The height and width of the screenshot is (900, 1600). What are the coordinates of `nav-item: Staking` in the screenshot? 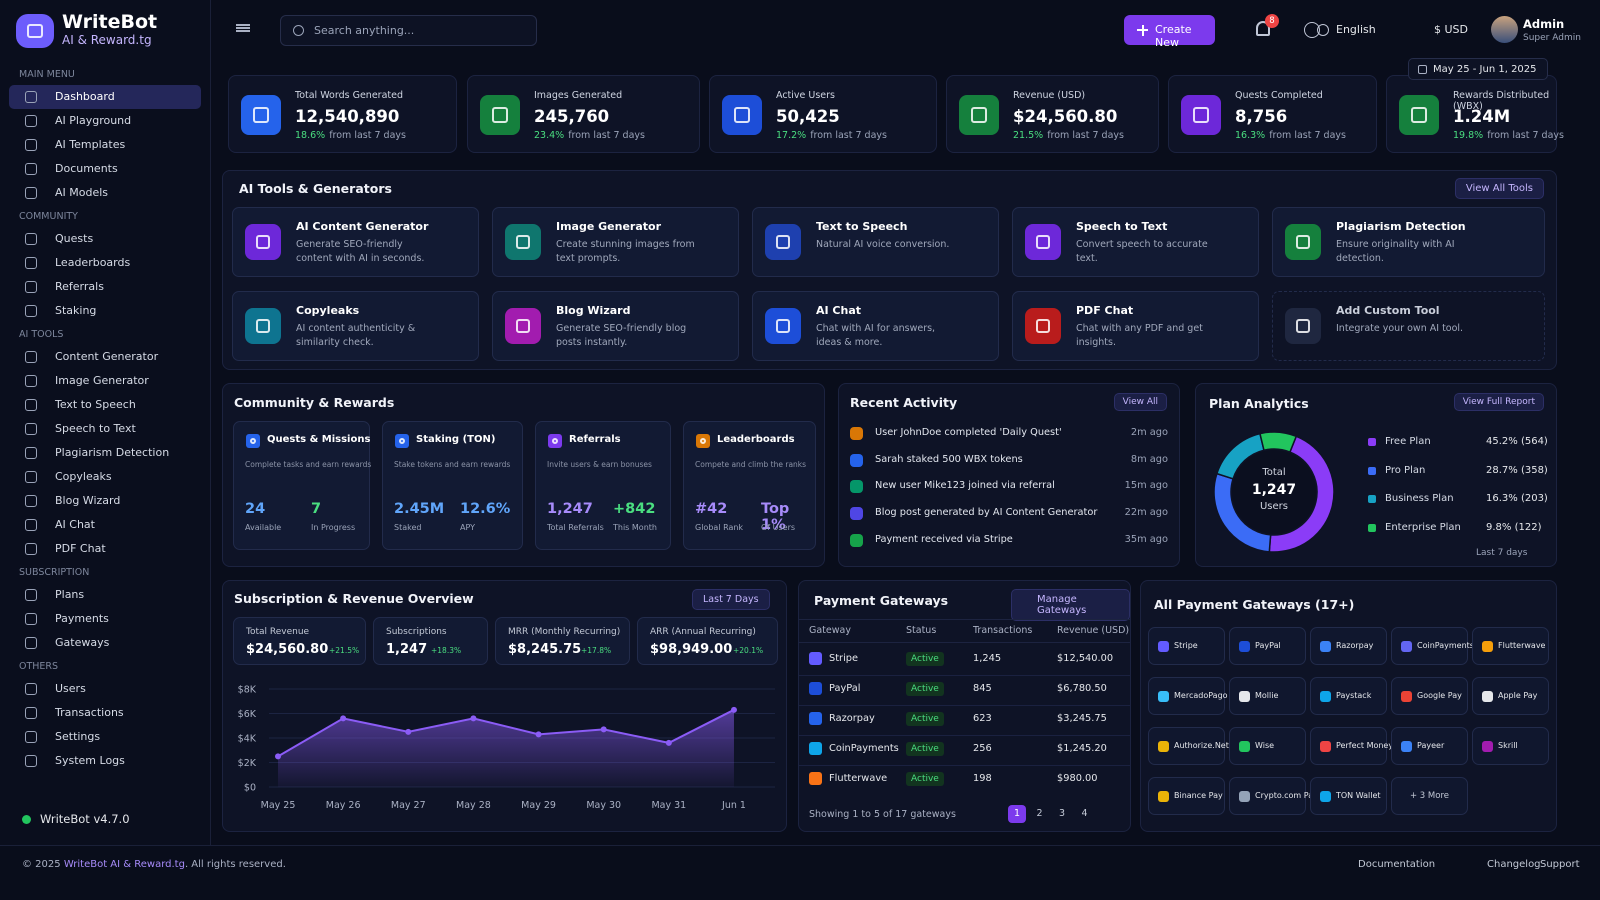 It's located at (105, 311).